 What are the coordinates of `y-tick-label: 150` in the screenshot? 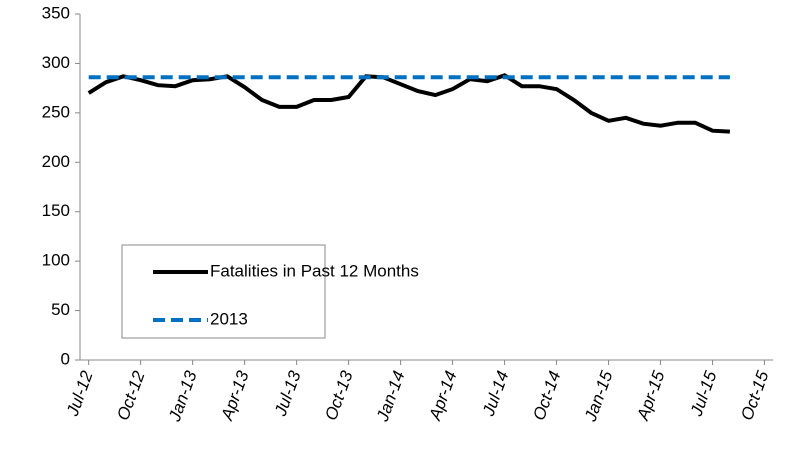 It's located at (56, 210).